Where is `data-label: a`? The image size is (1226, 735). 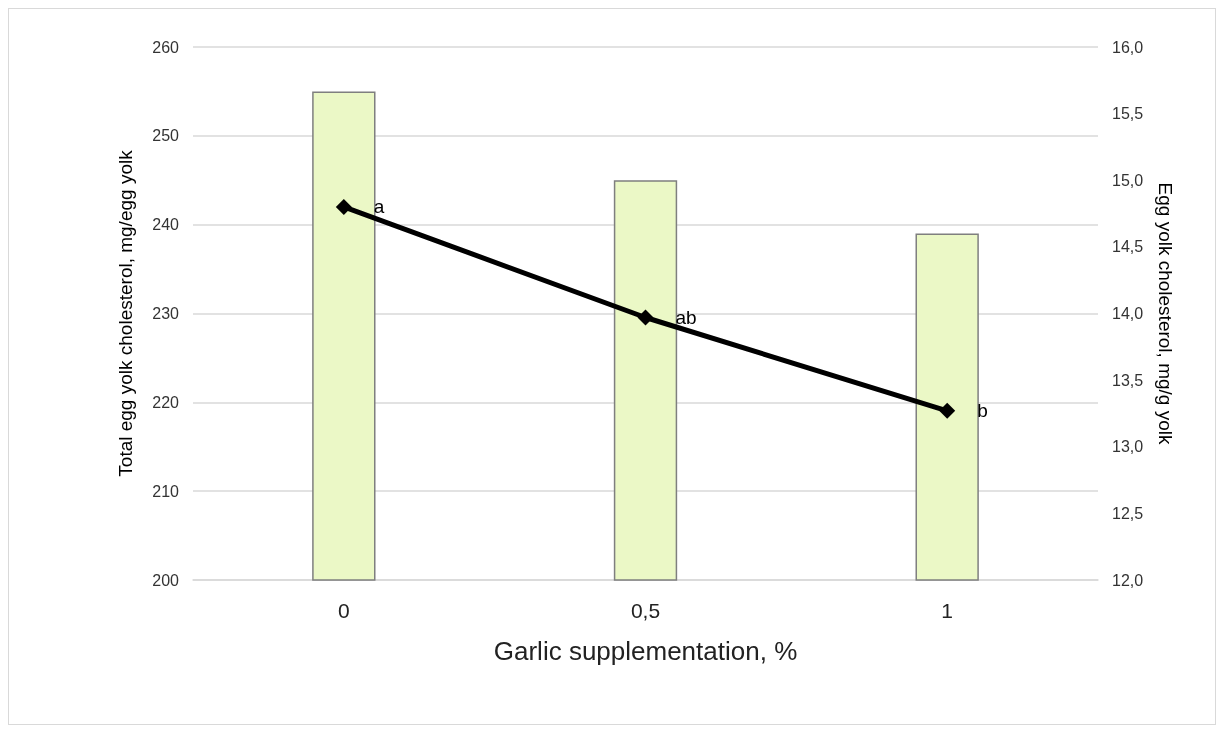 data-label: a is located at coordinates (379, 207).